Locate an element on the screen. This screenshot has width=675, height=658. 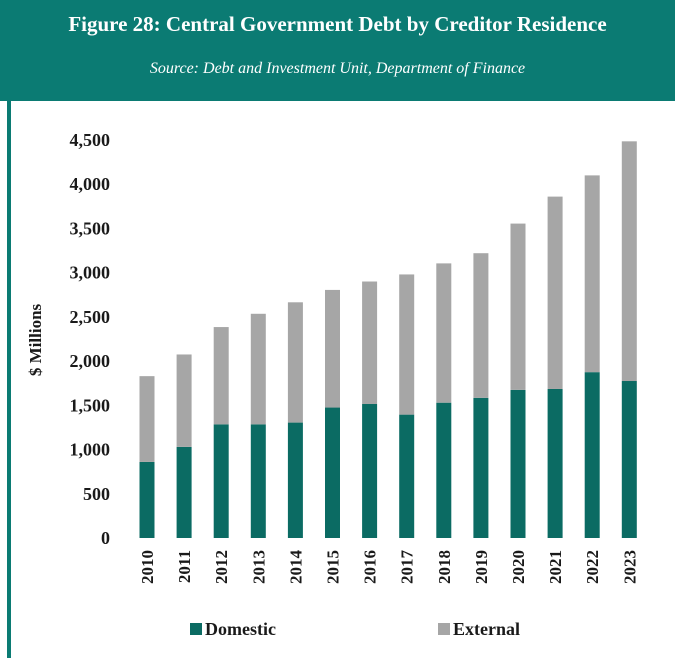
y-axis-label: $ Millions is located at coordinates (35, 339).